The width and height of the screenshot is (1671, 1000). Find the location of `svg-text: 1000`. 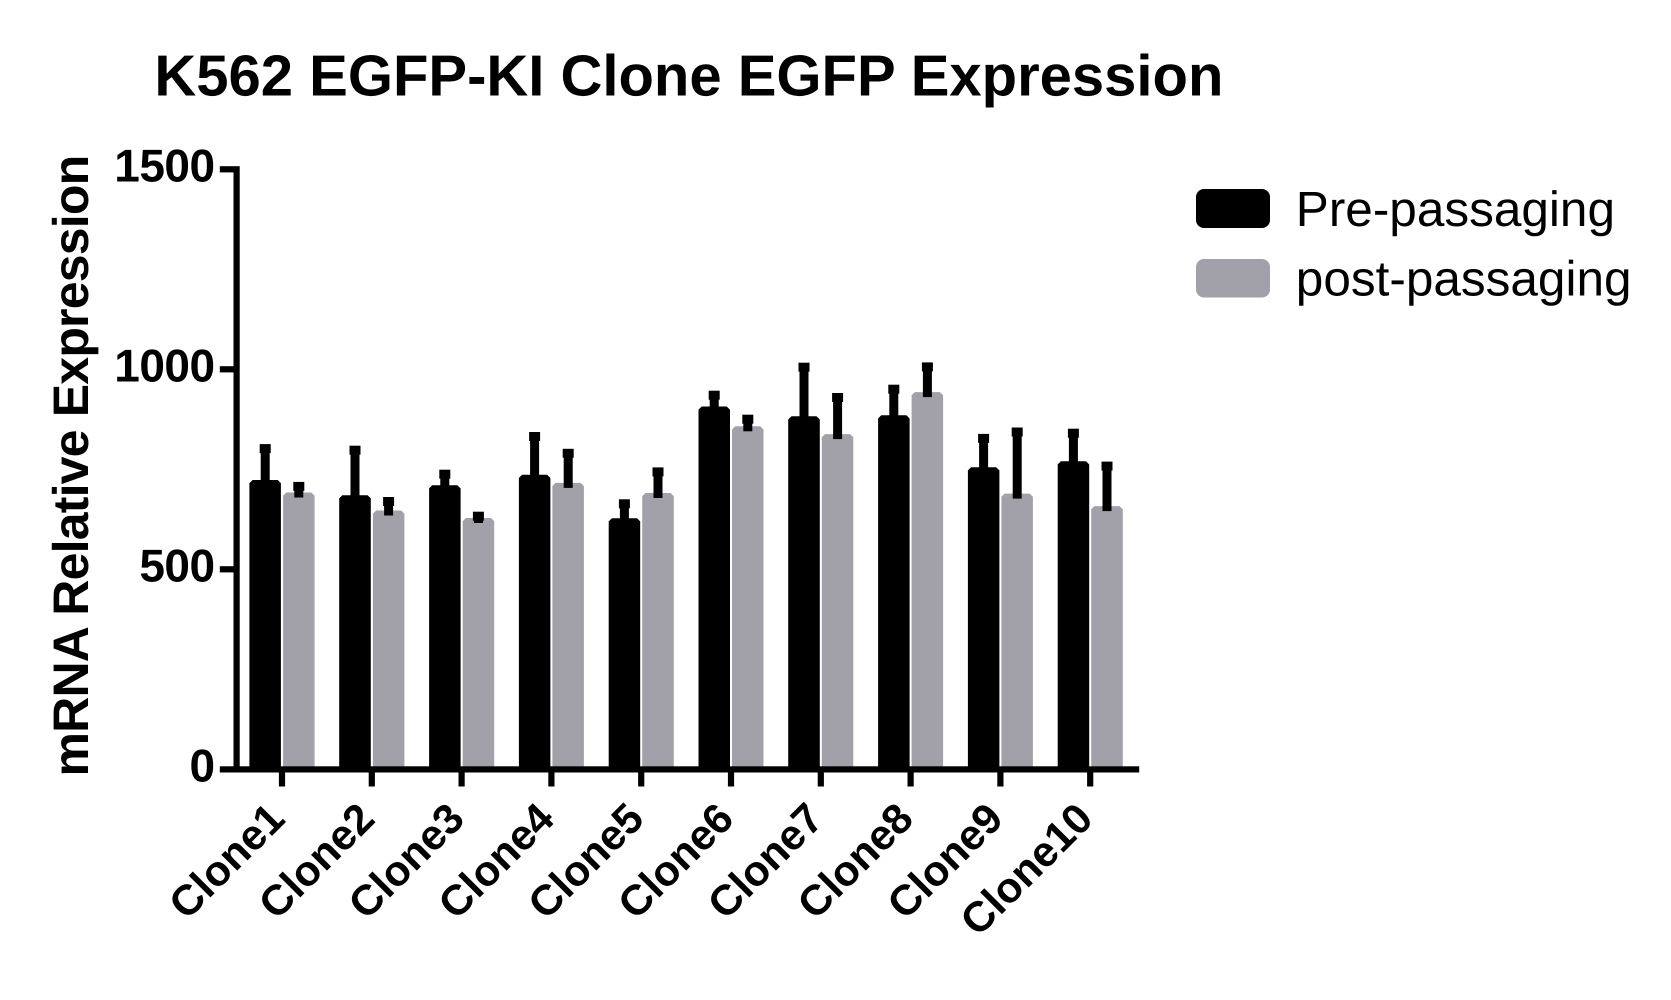

svg-text: 1000 is located at coordinates (164, 366).